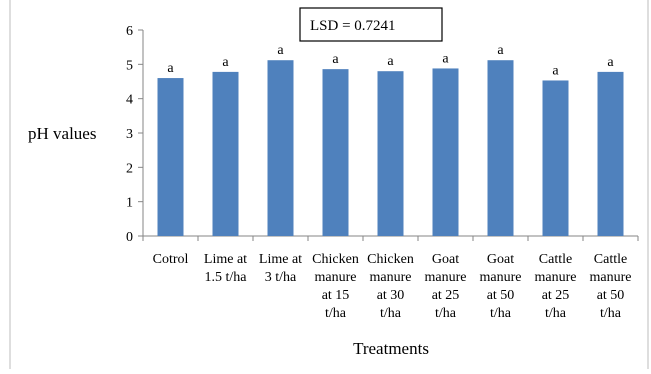  Describe the element at coordinates (556, 286) in the screenshot. I see `x-tick-label: Cattle manure at 25 t/ha` at that location.